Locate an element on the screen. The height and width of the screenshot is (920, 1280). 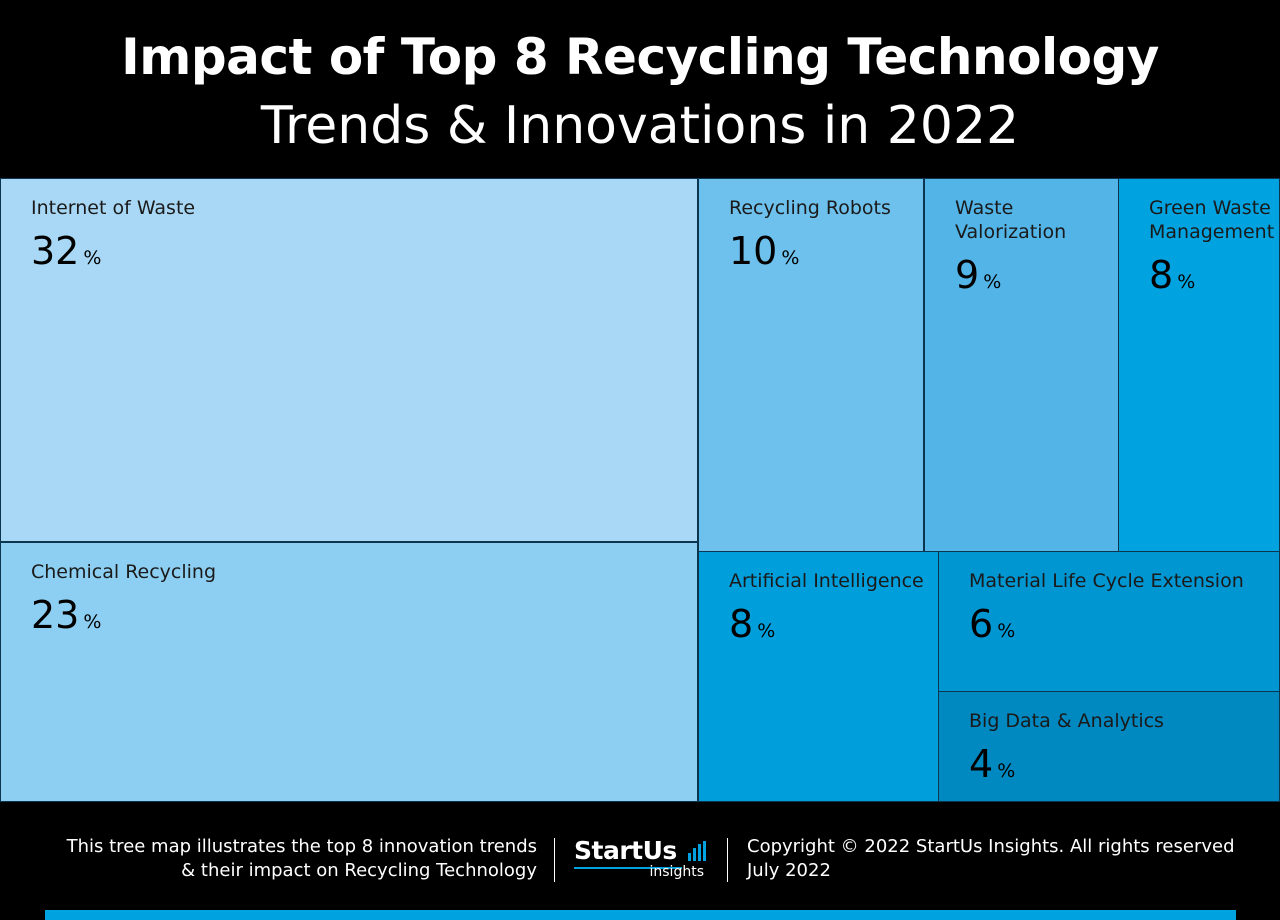
treemap-tile-label: Big Data & Analytics is located at coordinates (1066, 721).